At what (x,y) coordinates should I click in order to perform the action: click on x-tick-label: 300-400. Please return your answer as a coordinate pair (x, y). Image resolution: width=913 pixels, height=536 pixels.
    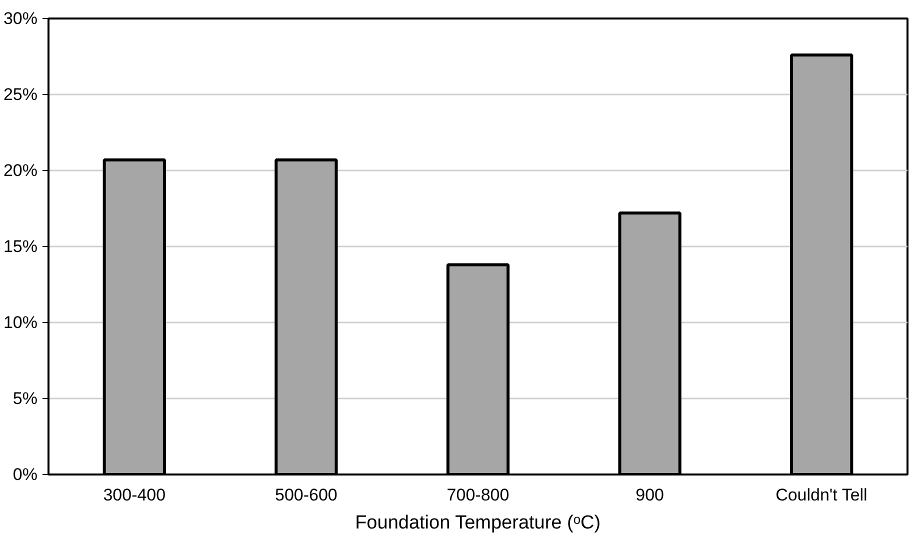
    Looking at the image, I should click on (134, 495).